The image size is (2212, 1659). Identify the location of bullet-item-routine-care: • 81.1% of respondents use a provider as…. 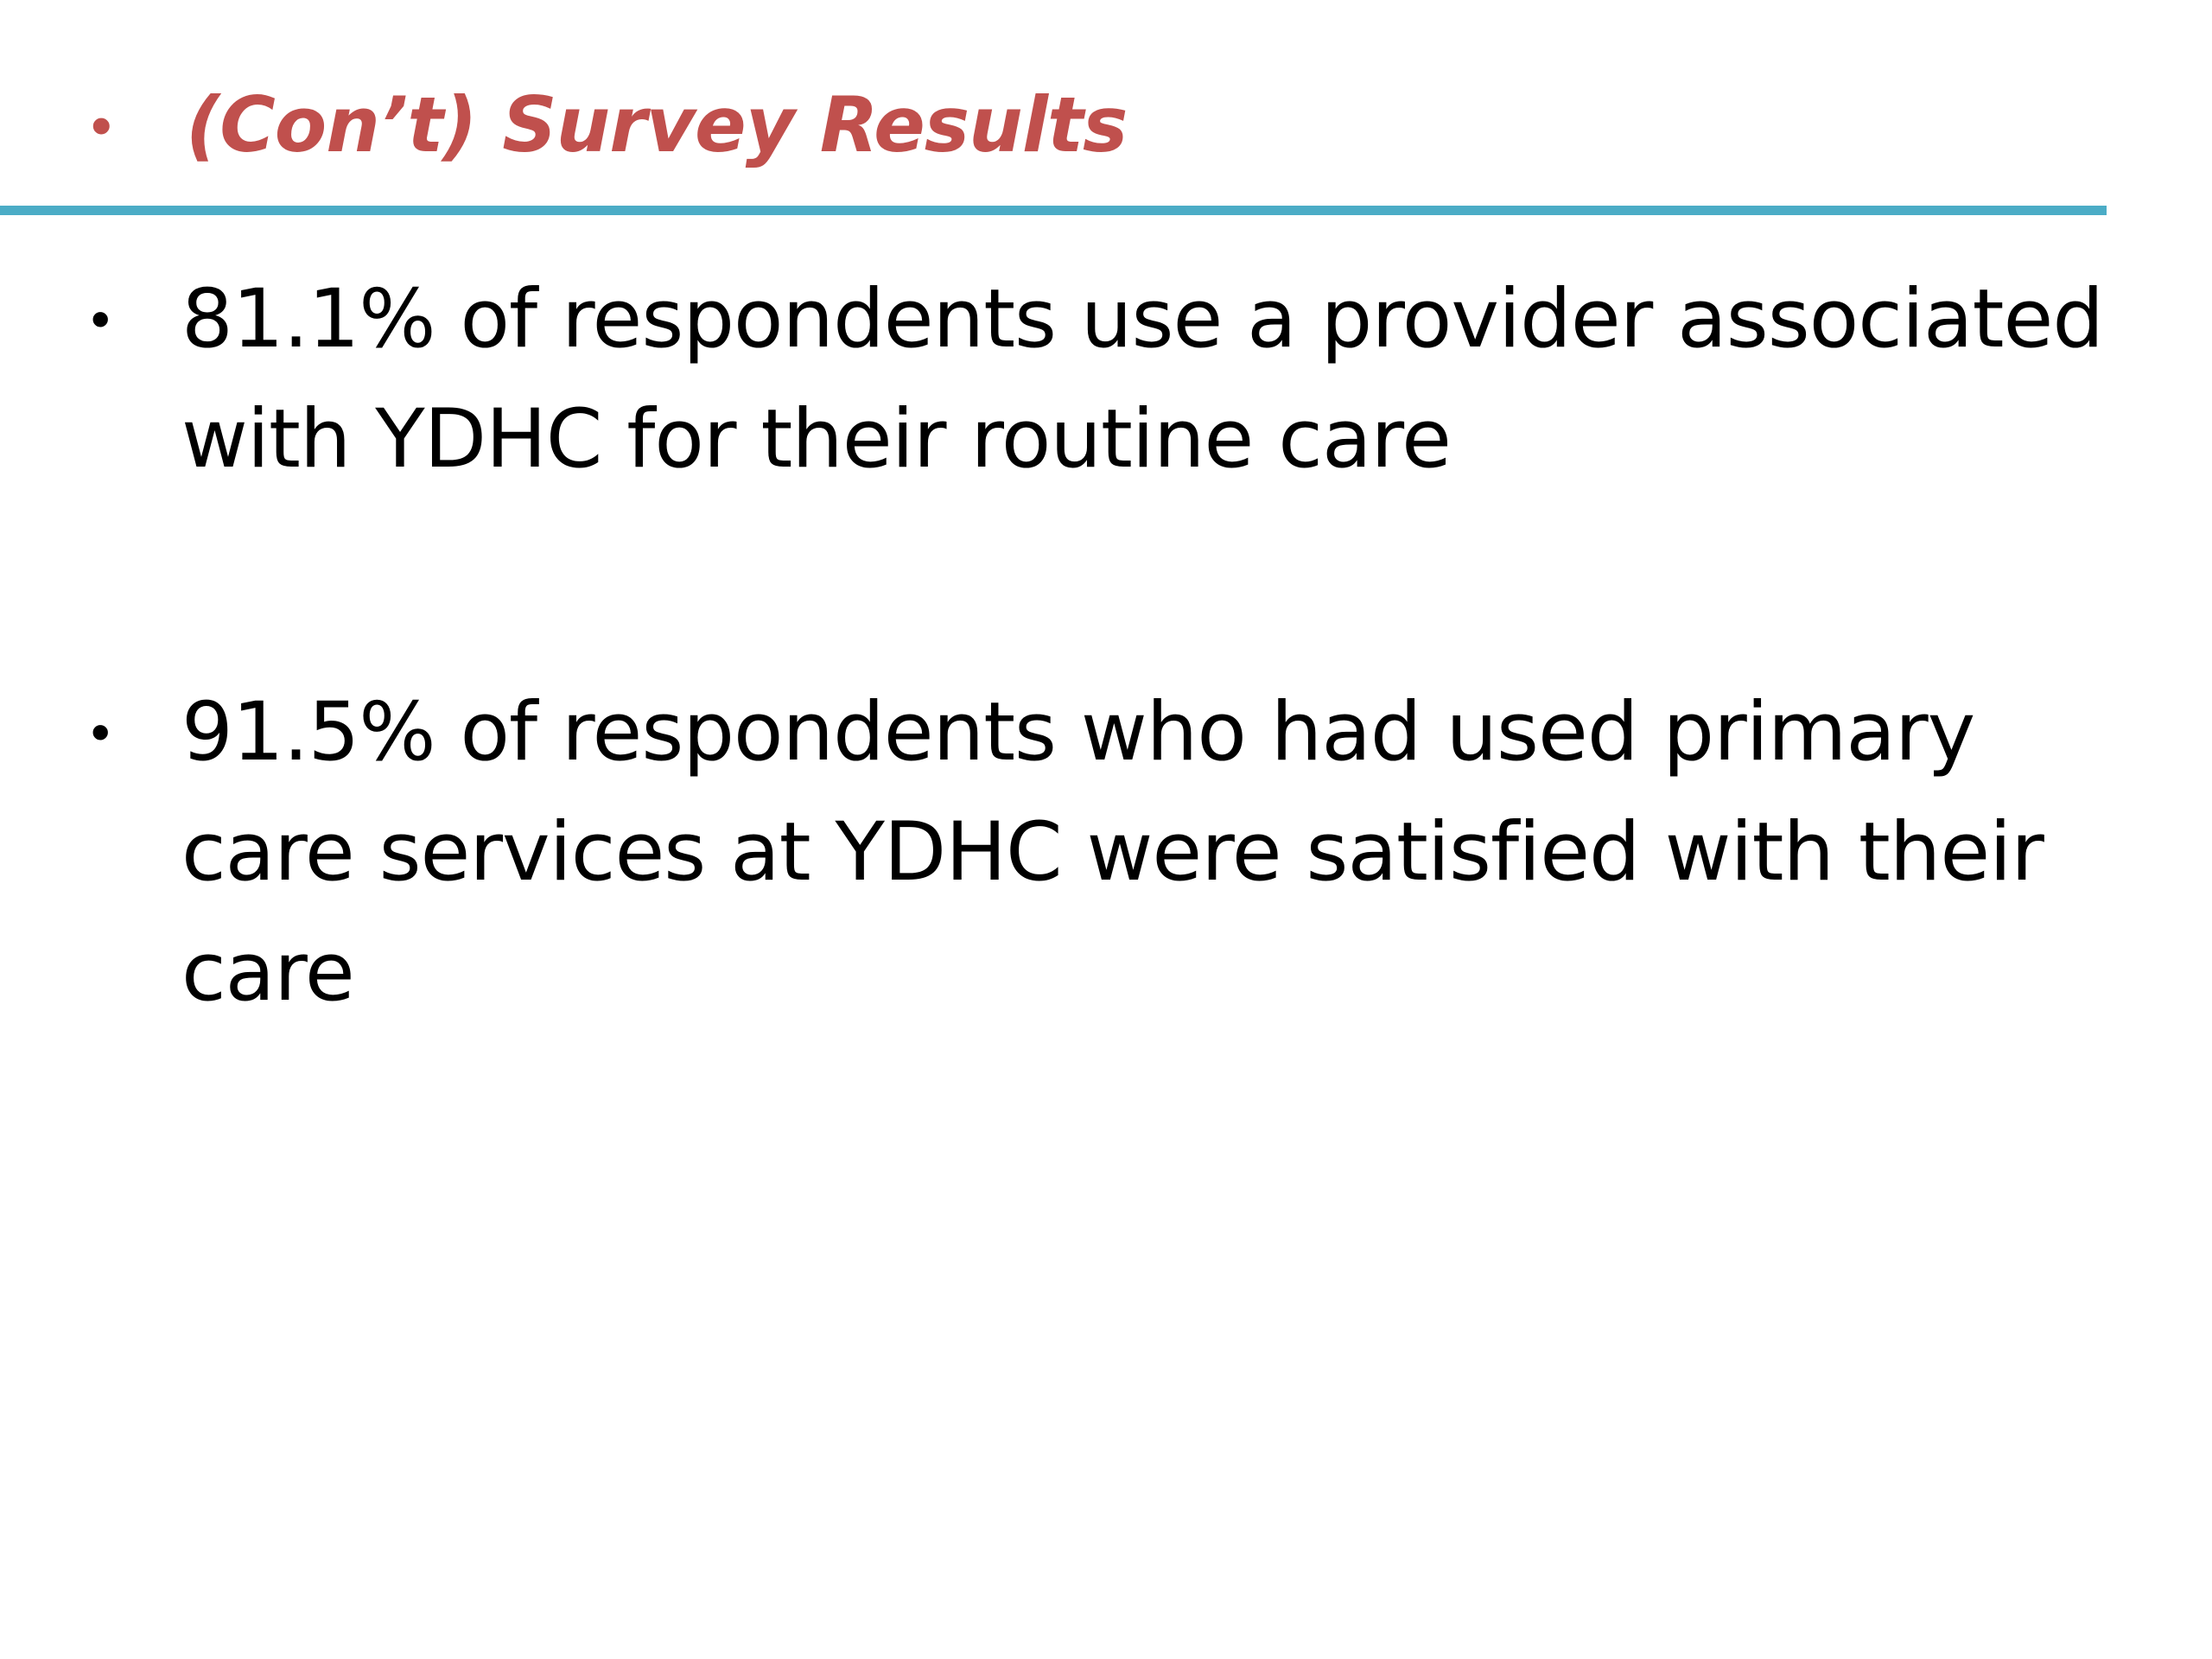
(1119, 379).